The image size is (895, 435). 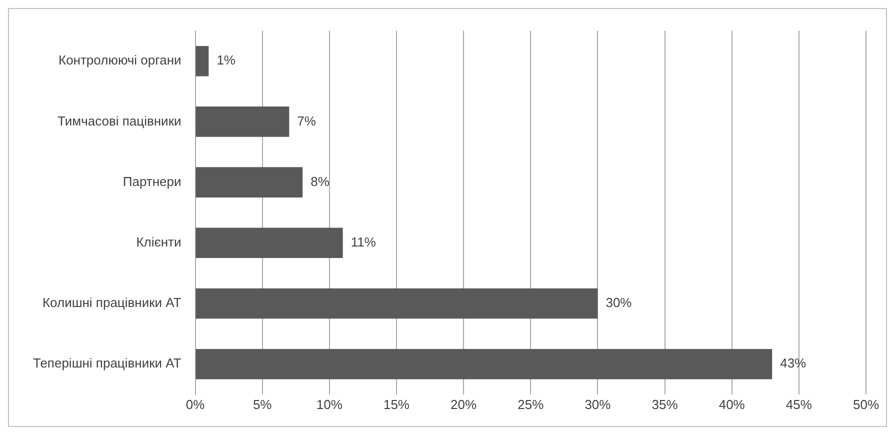 I want to click on data-label: 43%, so click(x=793, y=363).